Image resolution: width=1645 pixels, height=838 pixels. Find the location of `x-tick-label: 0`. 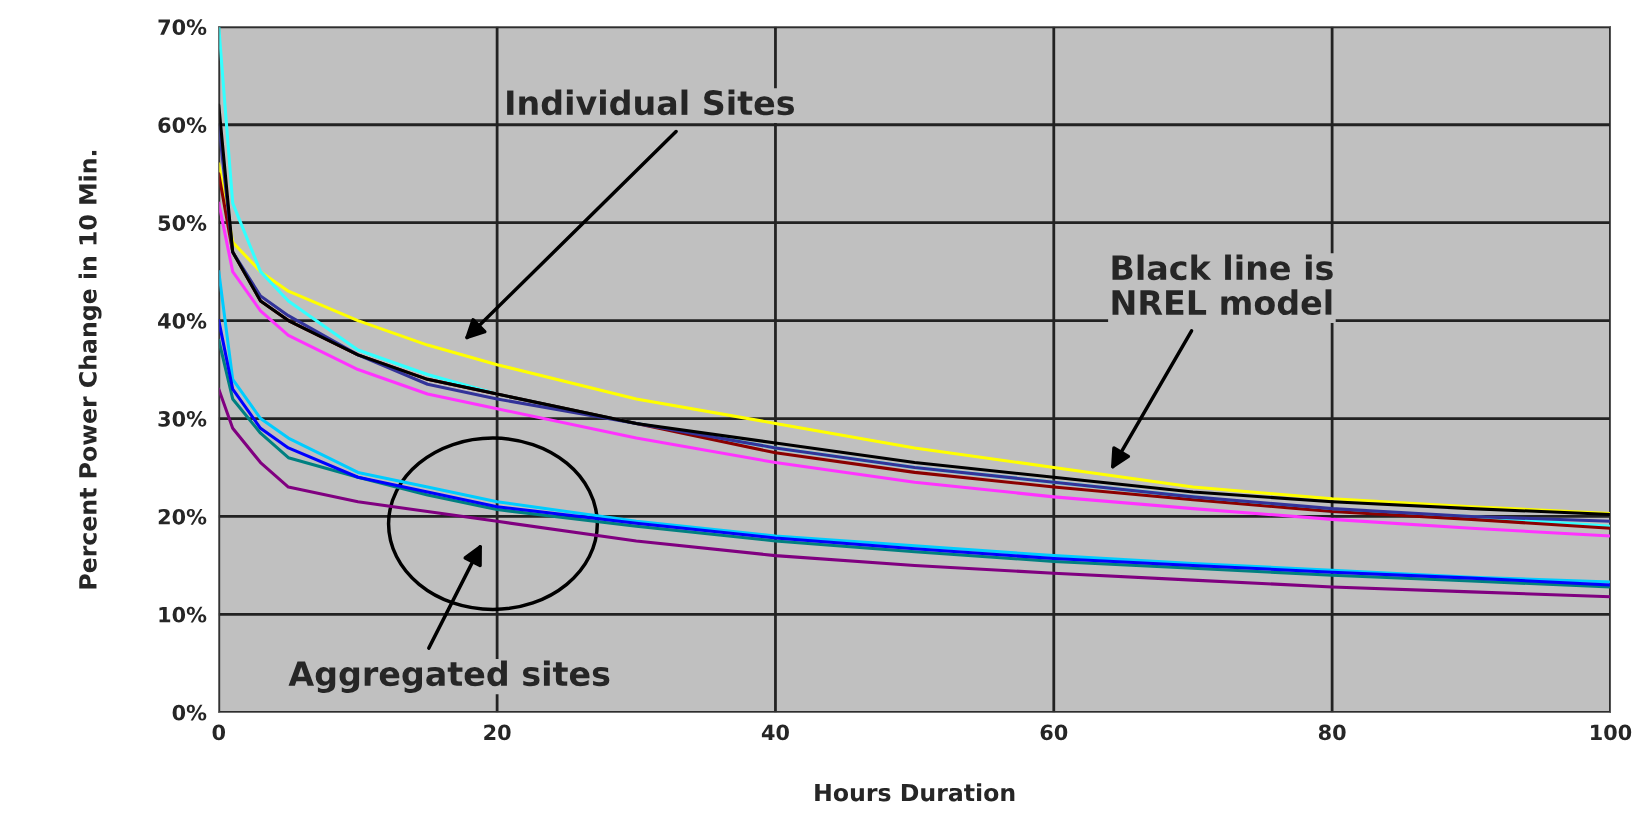

x-tick-label: 0 is located at coordinates (219, 732).